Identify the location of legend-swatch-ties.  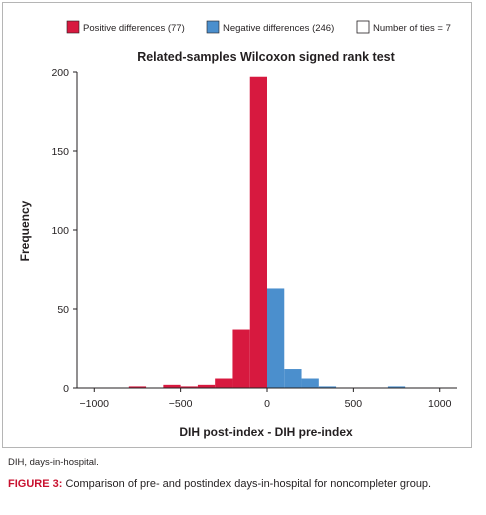
(363, 27).